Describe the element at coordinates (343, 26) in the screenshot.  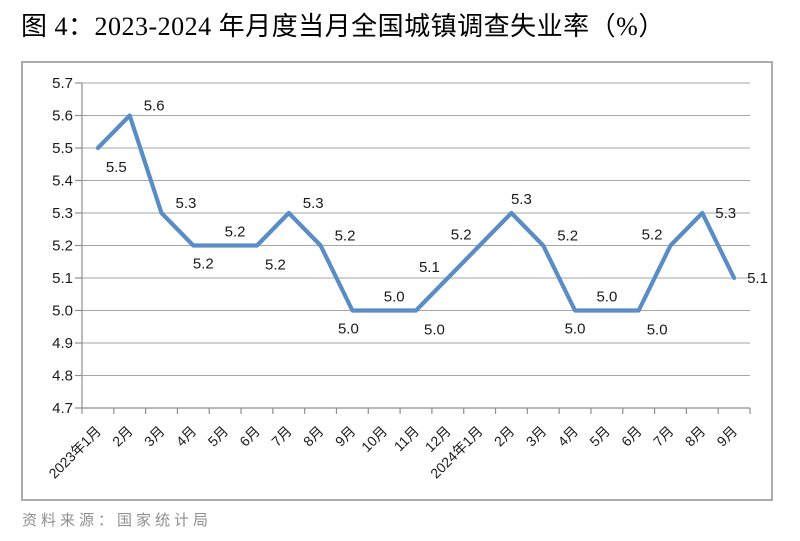
I see `chart-title: 图 4：2023-2024 年月度当月全国城镇调查失业率（%）` at that location.